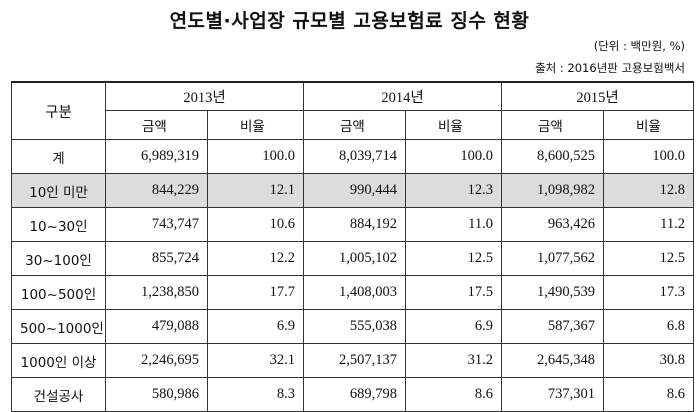 The width and height of the screenshot is (699, 412). I want to click on cell-amount: 689,798, so click(354, 394).